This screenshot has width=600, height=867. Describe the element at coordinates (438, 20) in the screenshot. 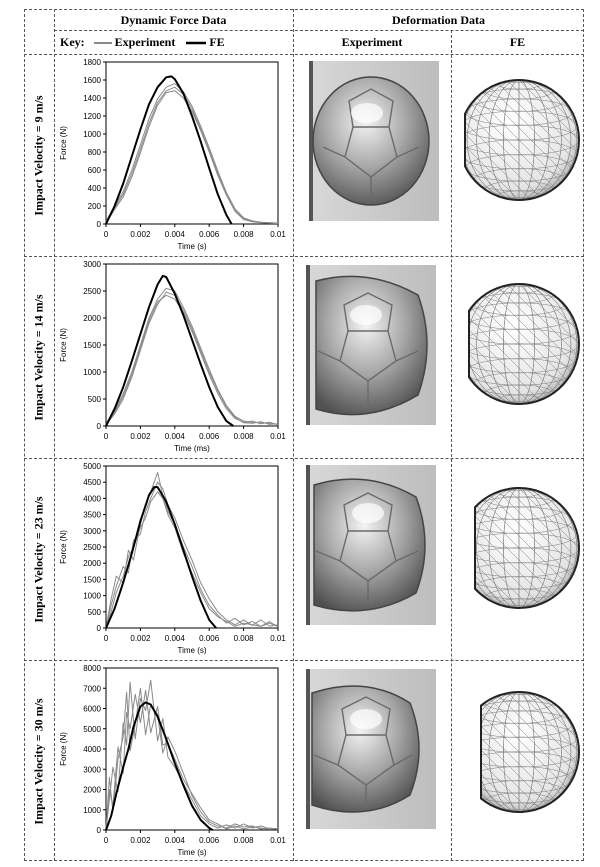

I see `header-deformation: Deformation Data` at that location.